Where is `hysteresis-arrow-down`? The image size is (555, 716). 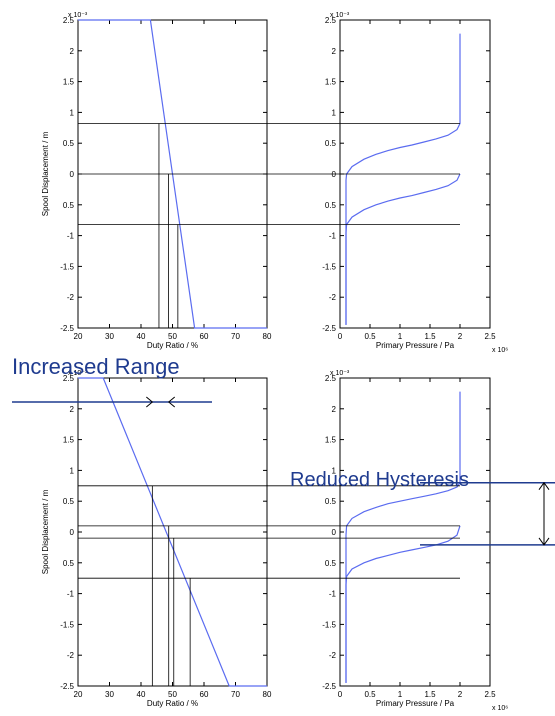
hysteresis-arrow-down is located at coordinates (544, 541).